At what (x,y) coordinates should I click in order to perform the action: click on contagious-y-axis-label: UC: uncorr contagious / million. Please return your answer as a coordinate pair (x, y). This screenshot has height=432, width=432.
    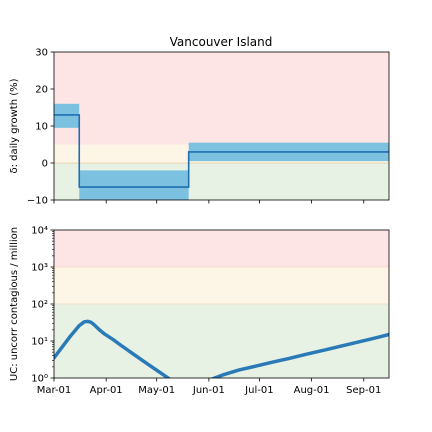
    Looking at the image, I should click on (14, 304).